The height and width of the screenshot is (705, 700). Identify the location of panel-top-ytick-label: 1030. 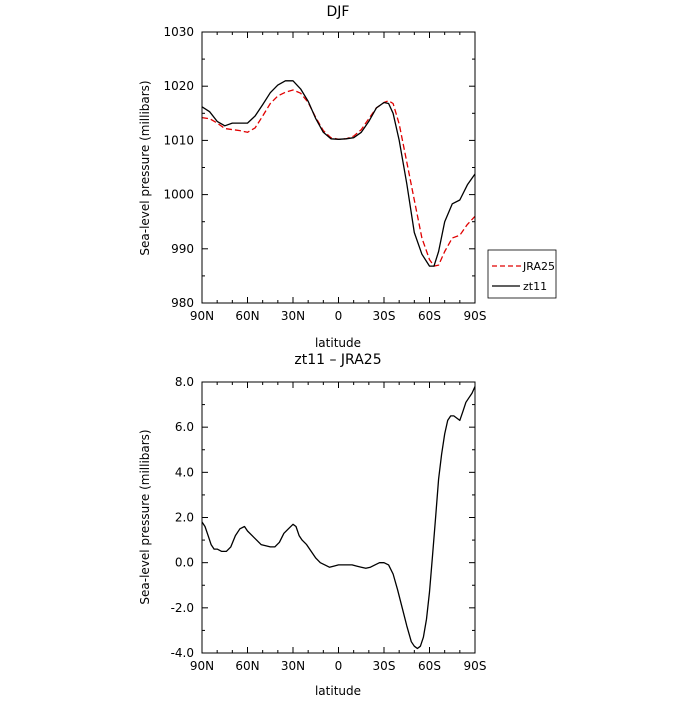
(178, 32).